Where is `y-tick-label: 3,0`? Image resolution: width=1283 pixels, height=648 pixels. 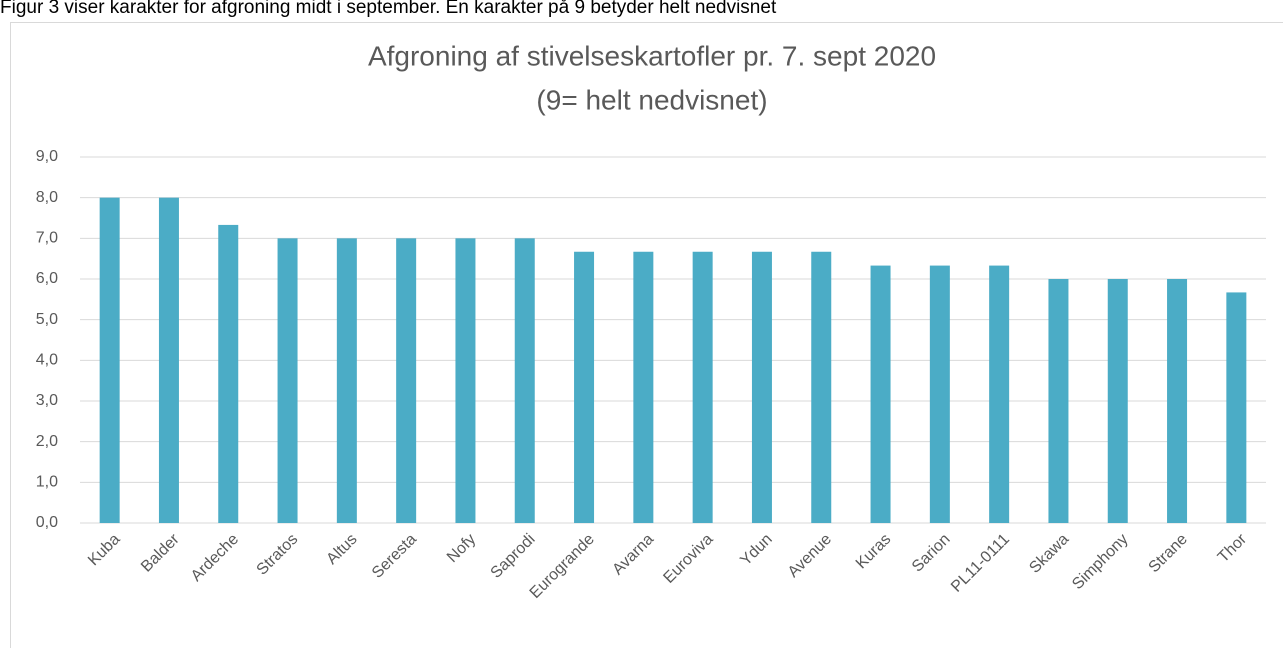
y-tick-label: 3,0 is located at coordinates (47, 400).